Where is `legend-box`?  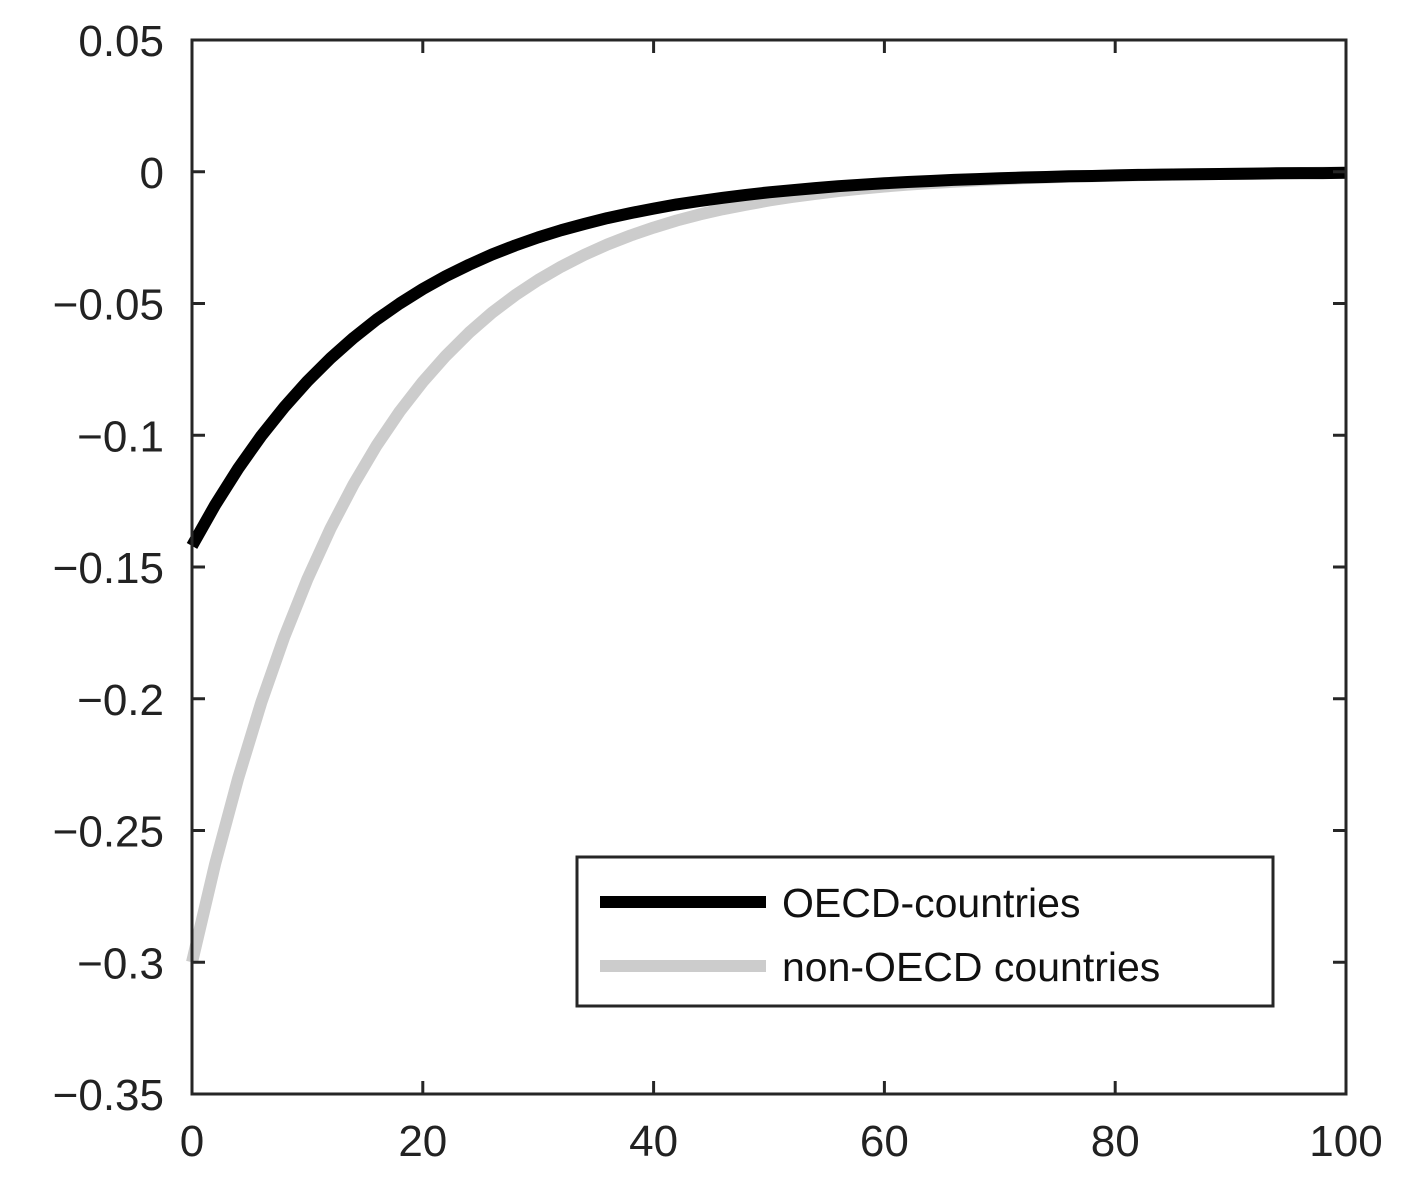 legend-box is located at coordinates (925, 931).